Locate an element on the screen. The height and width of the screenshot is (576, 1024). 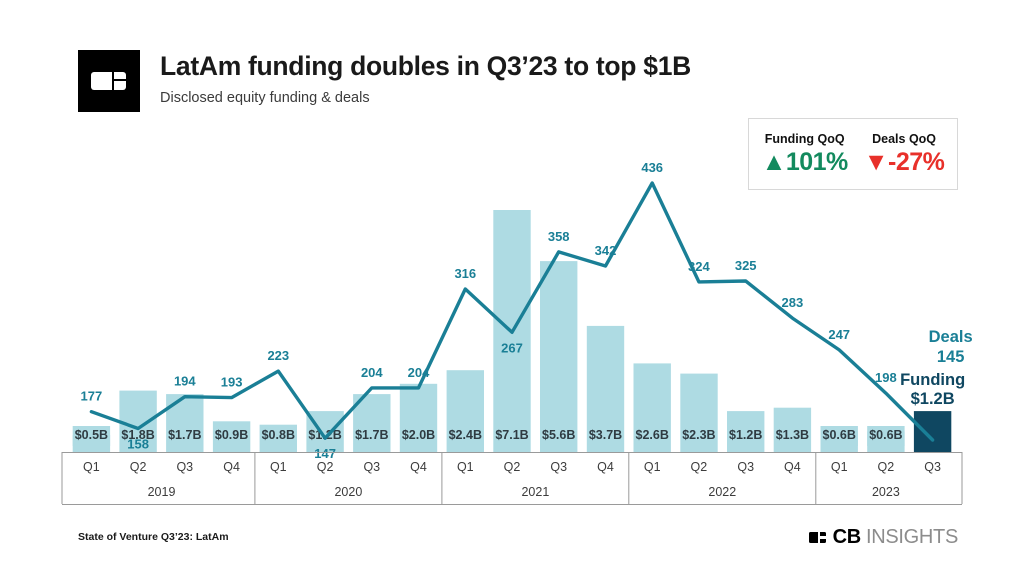
line-value-label: 267 is located at coordinates (512, 347).